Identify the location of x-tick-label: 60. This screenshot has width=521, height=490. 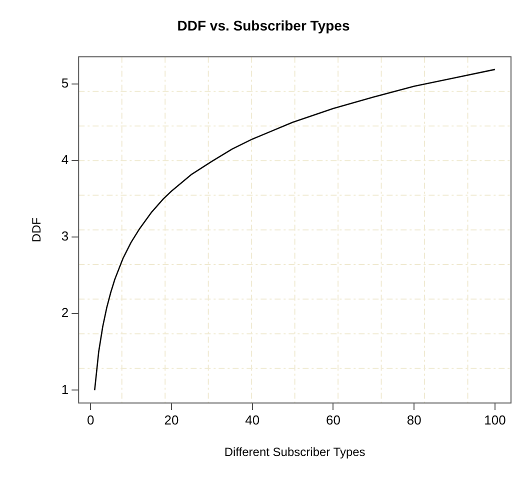
(333, 420).